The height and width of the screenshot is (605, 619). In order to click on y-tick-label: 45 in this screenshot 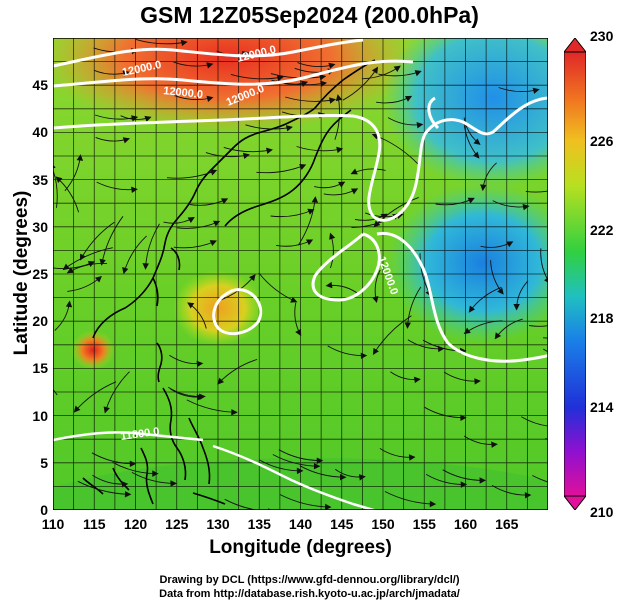, I will do `click(40, 85)`.